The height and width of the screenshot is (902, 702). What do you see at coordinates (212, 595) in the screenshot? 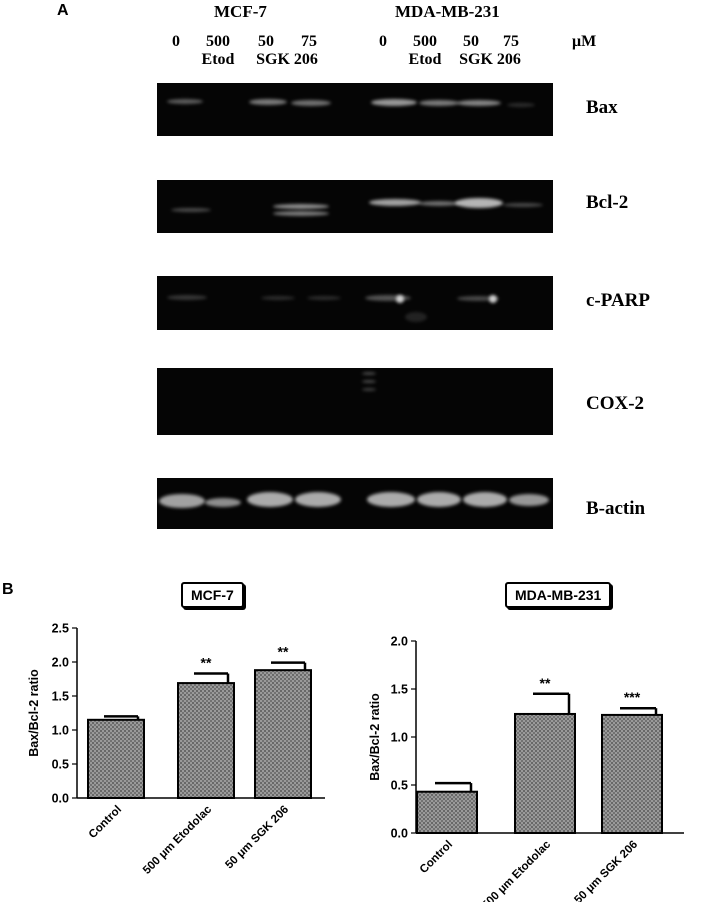
I see `chart-title-mcf7: MCF-7` at bounding box center [212, 595].